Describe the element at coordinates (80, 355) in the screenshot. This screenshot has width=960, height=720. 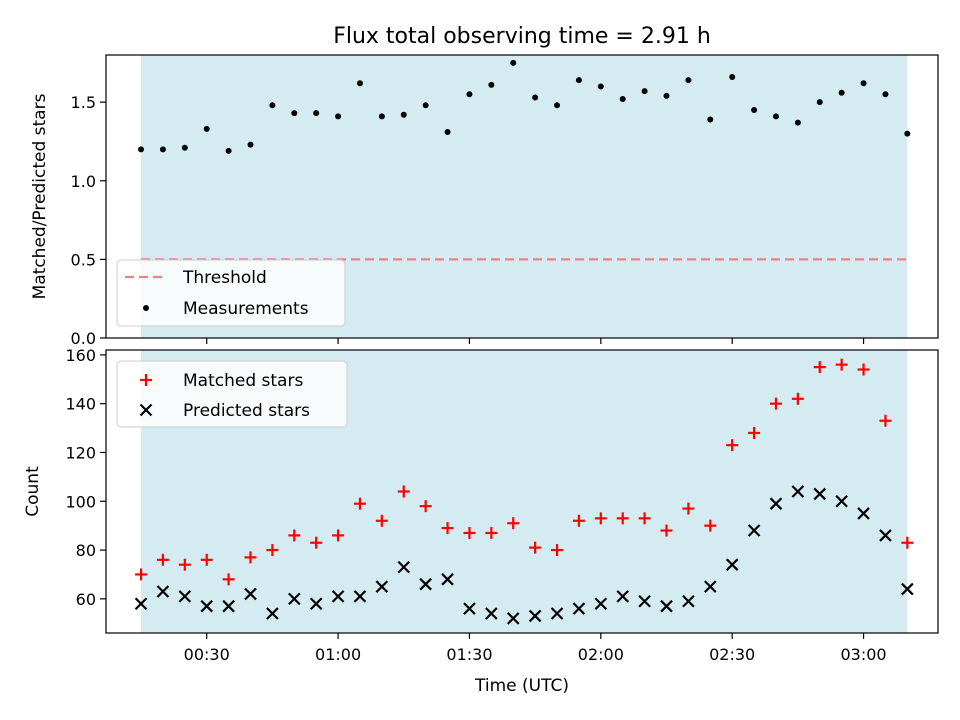
I see `y-tick-label: 160` at that location.